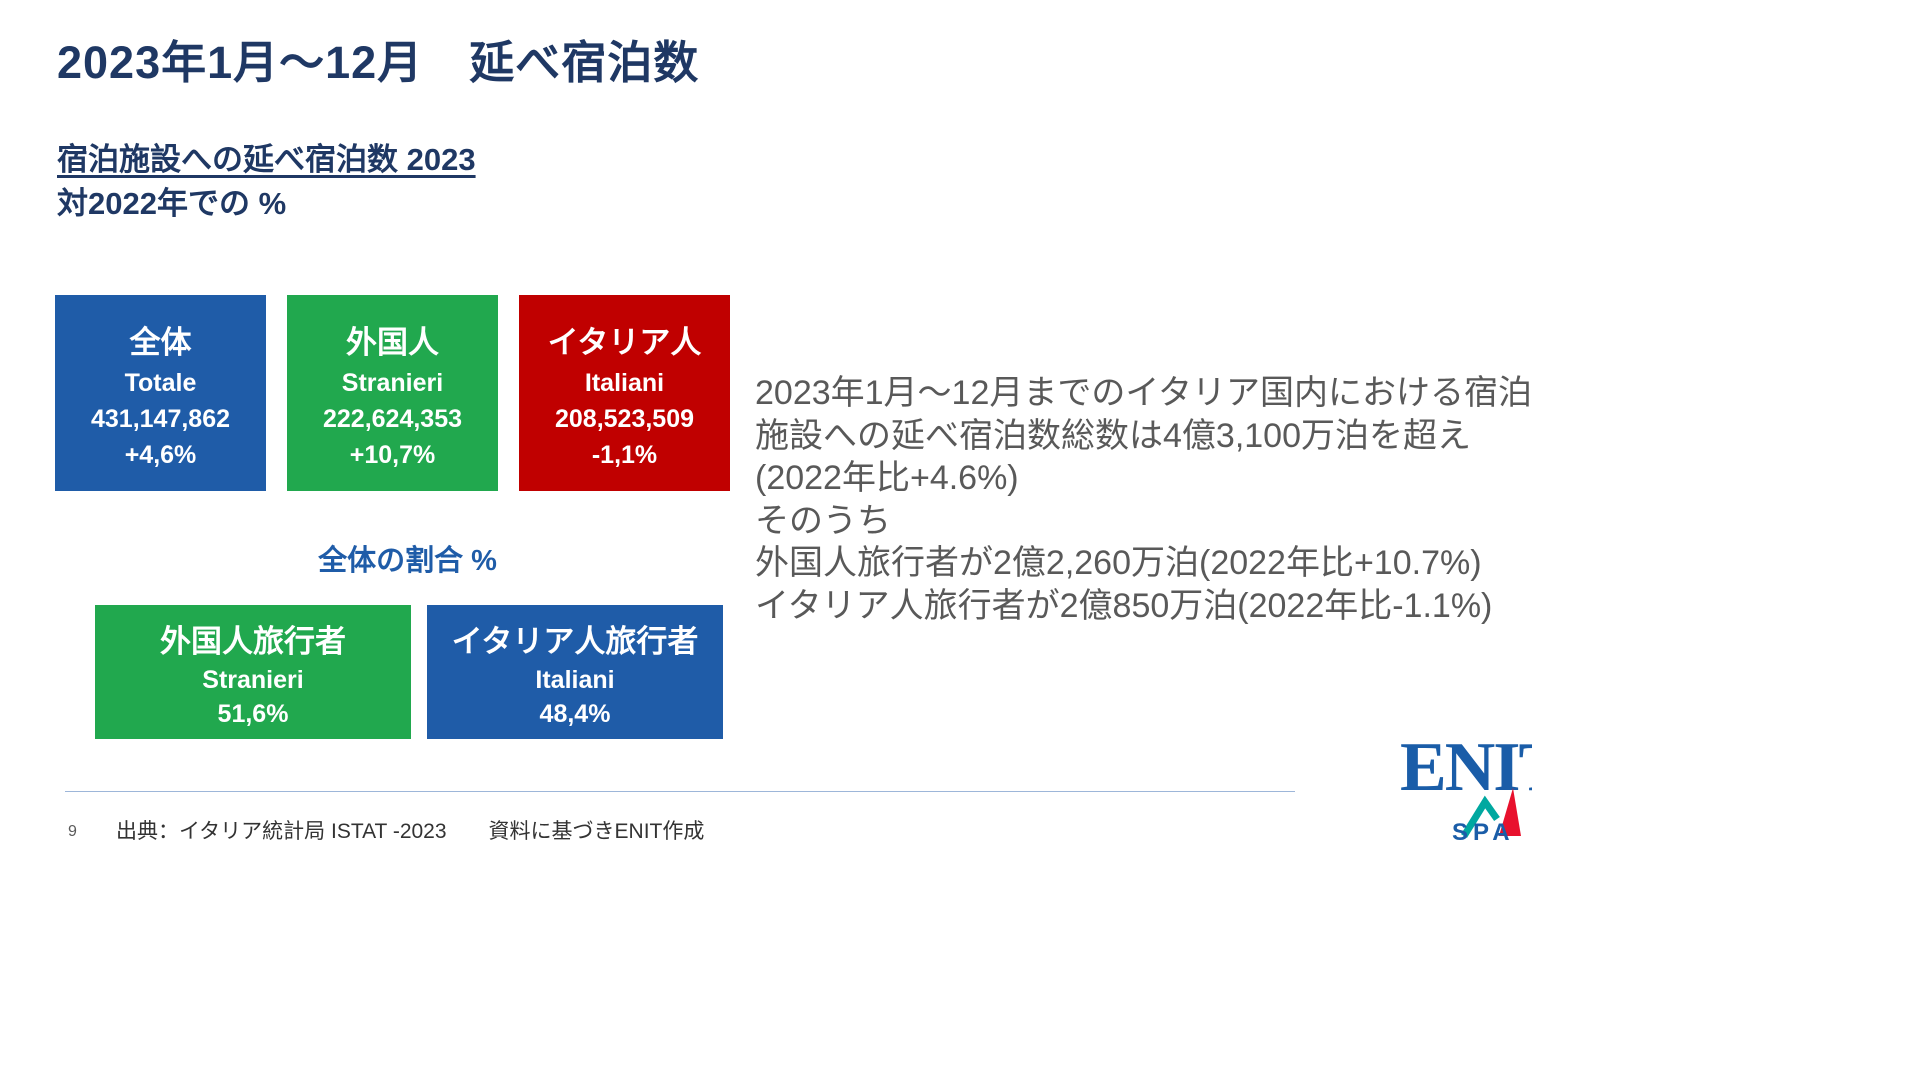 The image size is (1920, 1080). I want to click on share-italians-label-it: Italiani, so click(575, 679).